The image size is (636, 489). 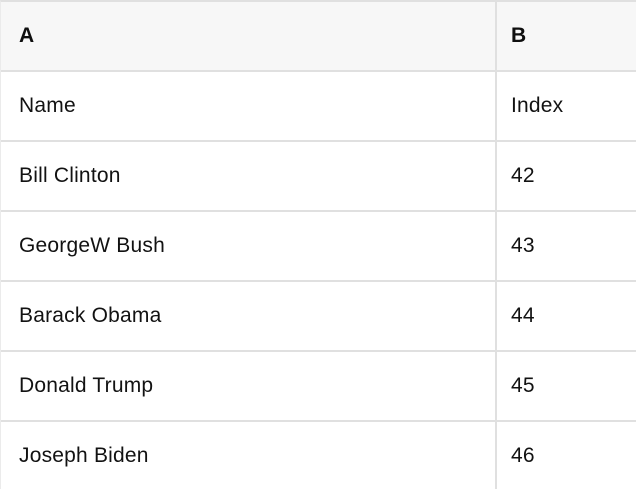 I want to click on table-row: Bill Clinton 42, so click(x=318, y=177).